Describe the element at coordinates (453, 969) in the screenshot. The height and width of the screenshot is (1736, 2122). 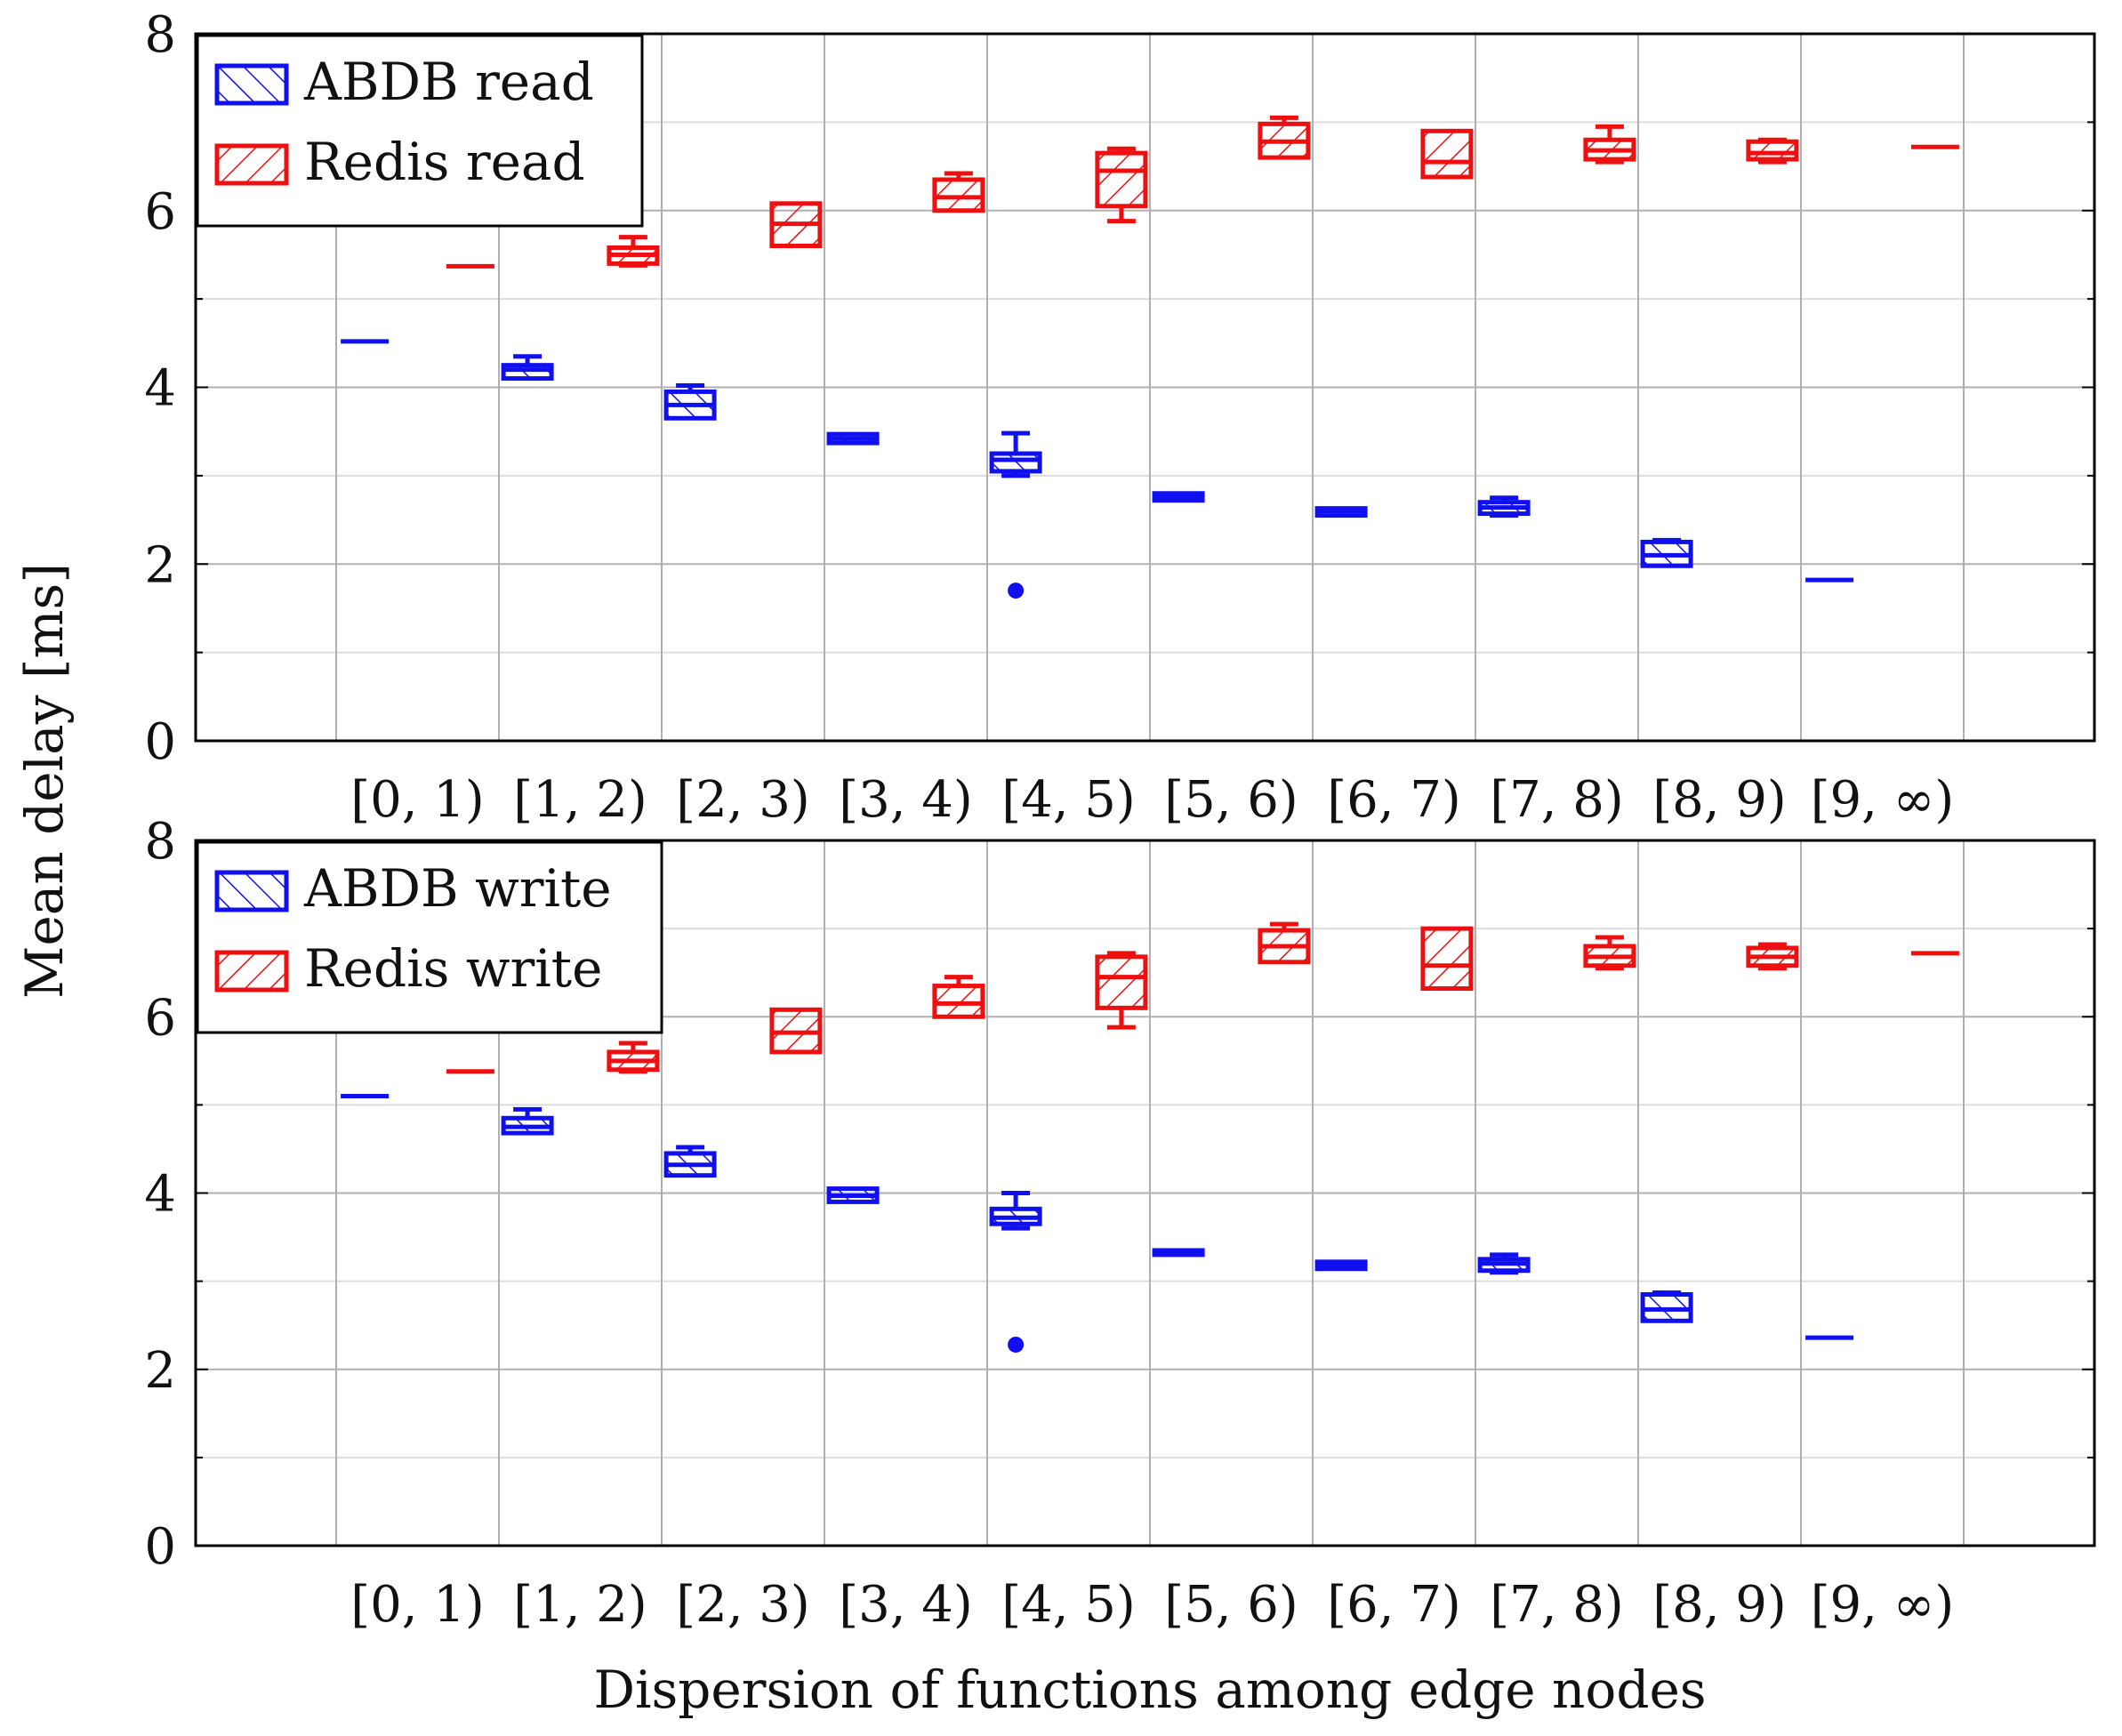
I see `legend-label: Redis write` at that location.